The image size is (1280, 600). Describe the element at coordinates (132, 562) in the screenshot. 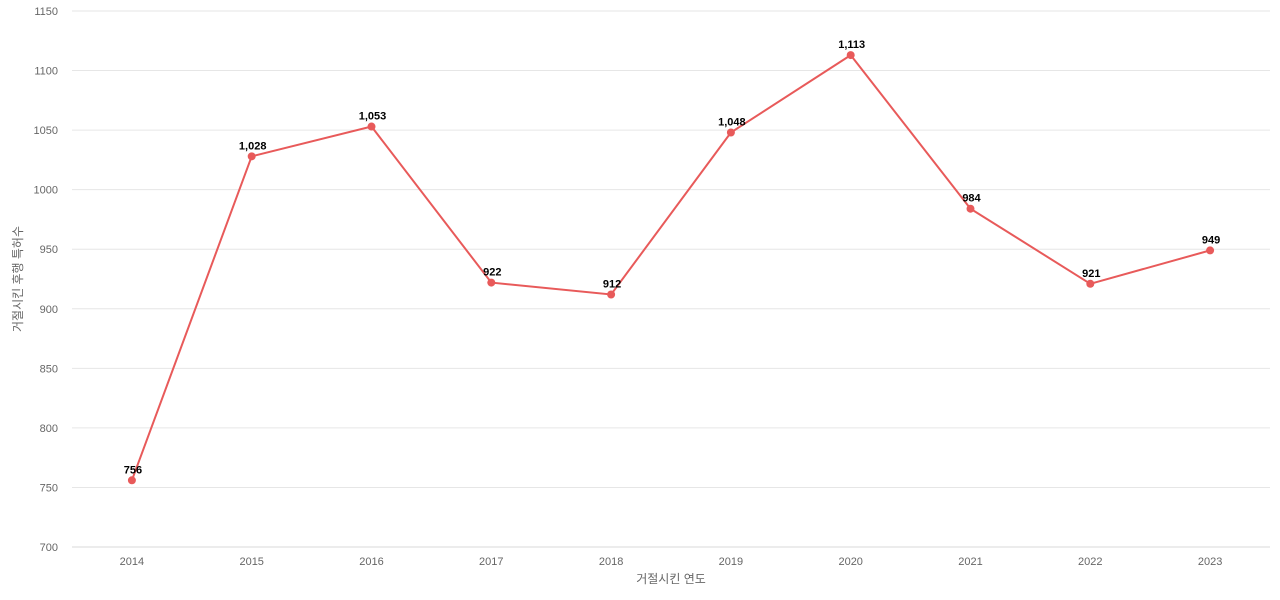

I see `x-tick-label: 2014` at that location.